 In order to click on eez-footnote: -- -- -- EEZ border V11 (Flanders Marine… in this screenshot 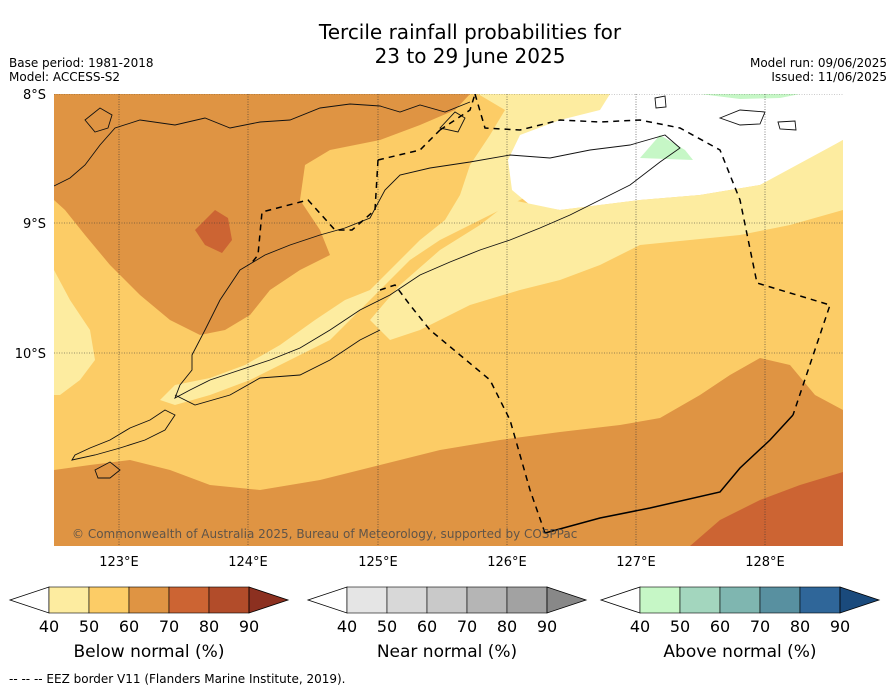, I will do `click(177, 679)`.